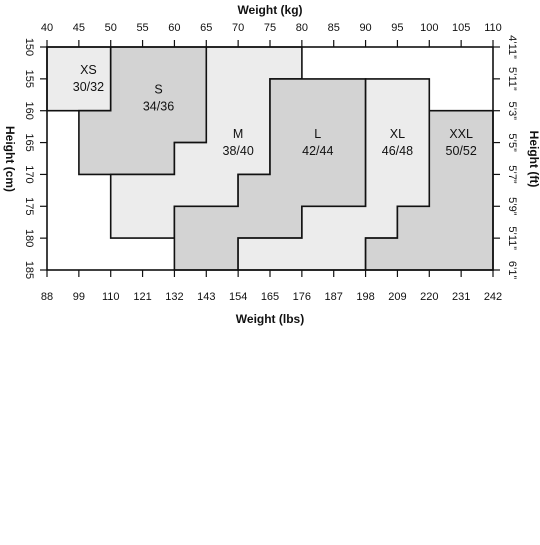  I want to click on top-tick-label: 80, so click(302, 28).